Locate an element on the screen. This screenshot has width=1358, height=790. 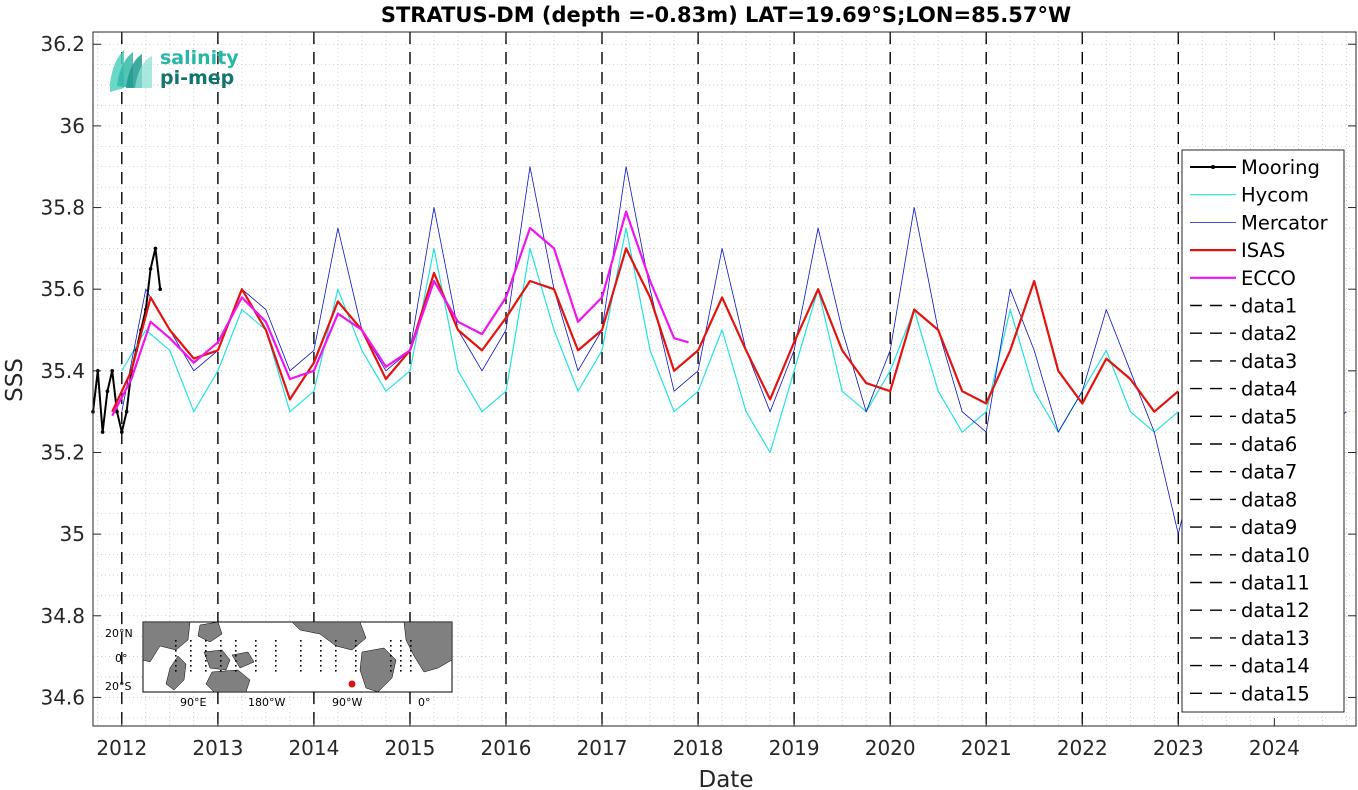
x-tick-label: 2012 is located at coordinates (121, 748).